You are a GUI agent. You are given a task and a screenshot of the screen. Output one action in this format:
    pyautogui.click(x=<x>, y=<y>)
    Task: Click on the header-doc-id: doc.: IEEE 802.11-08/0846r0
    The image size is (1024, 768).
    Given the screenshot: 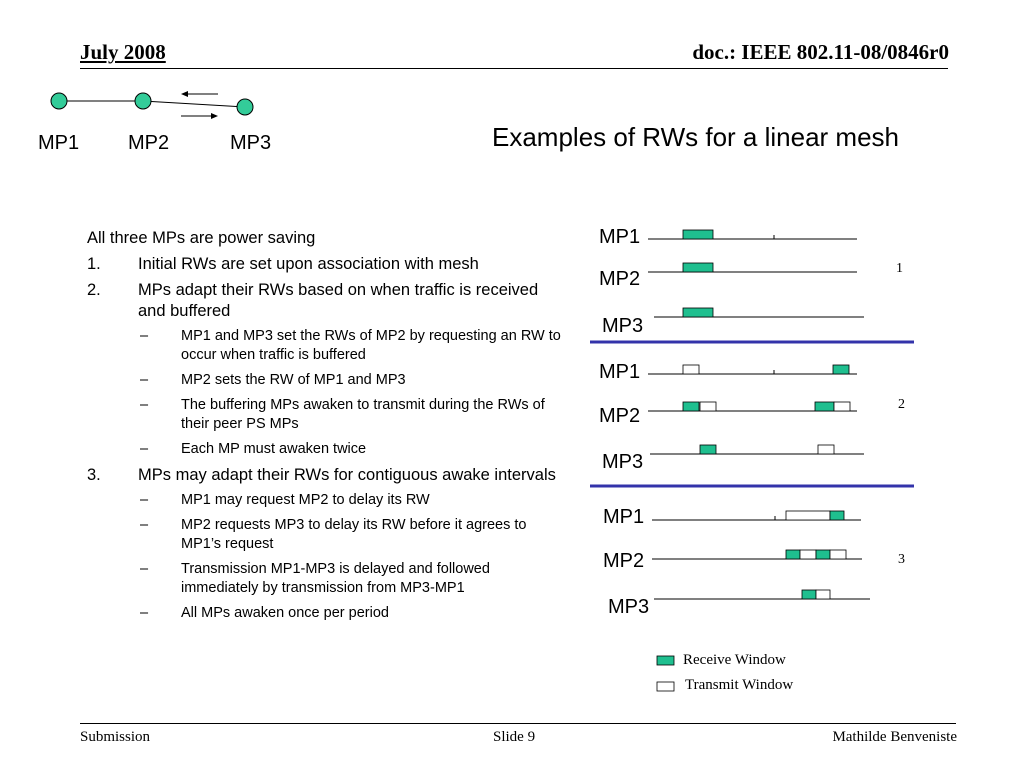 What is the action you would take?
    pyautogui.click(x=820, y=52)
    